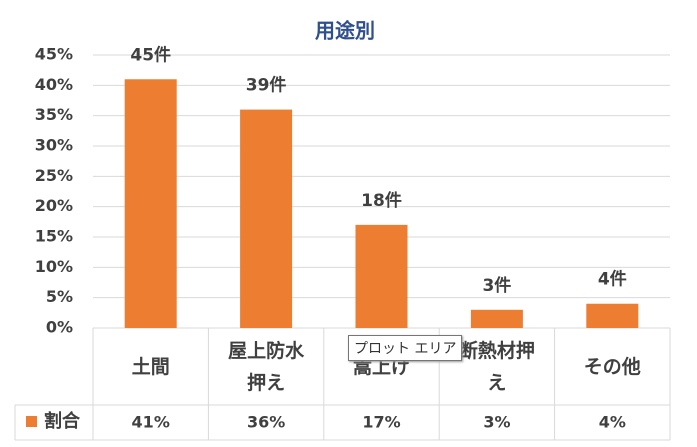 The height and width of the screenshot is (447, 697). I want to click on table-value: 4%, so click(612, 422).